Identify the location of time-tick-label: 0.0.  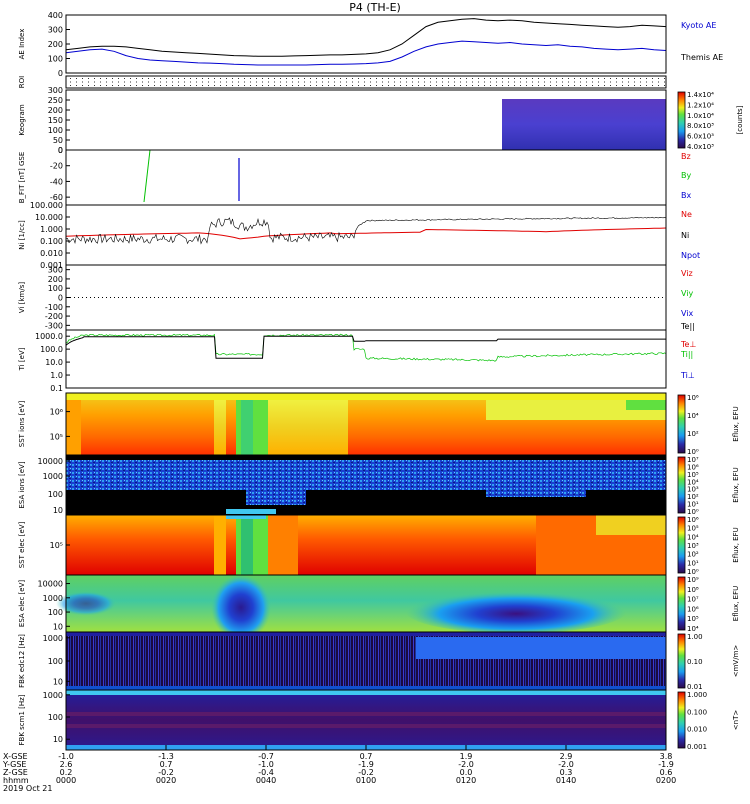
(466, 772).